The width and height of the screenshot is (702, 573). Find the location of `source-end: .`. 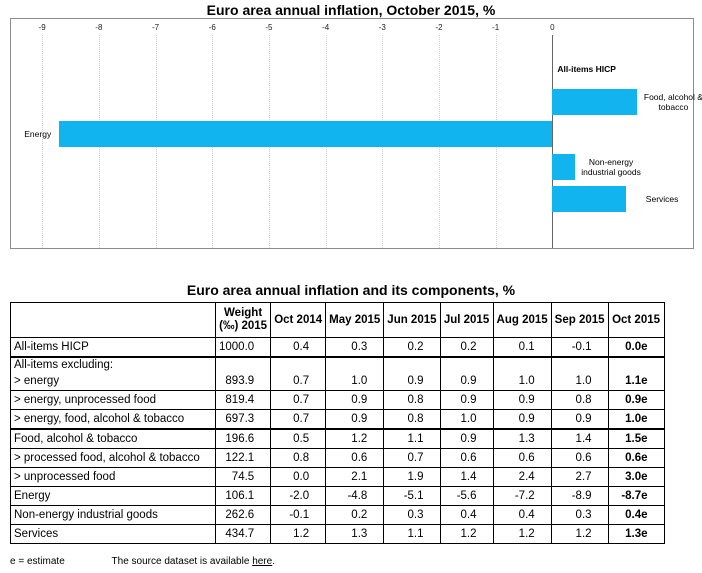

source-end: . is located at coordinates (273, 561).